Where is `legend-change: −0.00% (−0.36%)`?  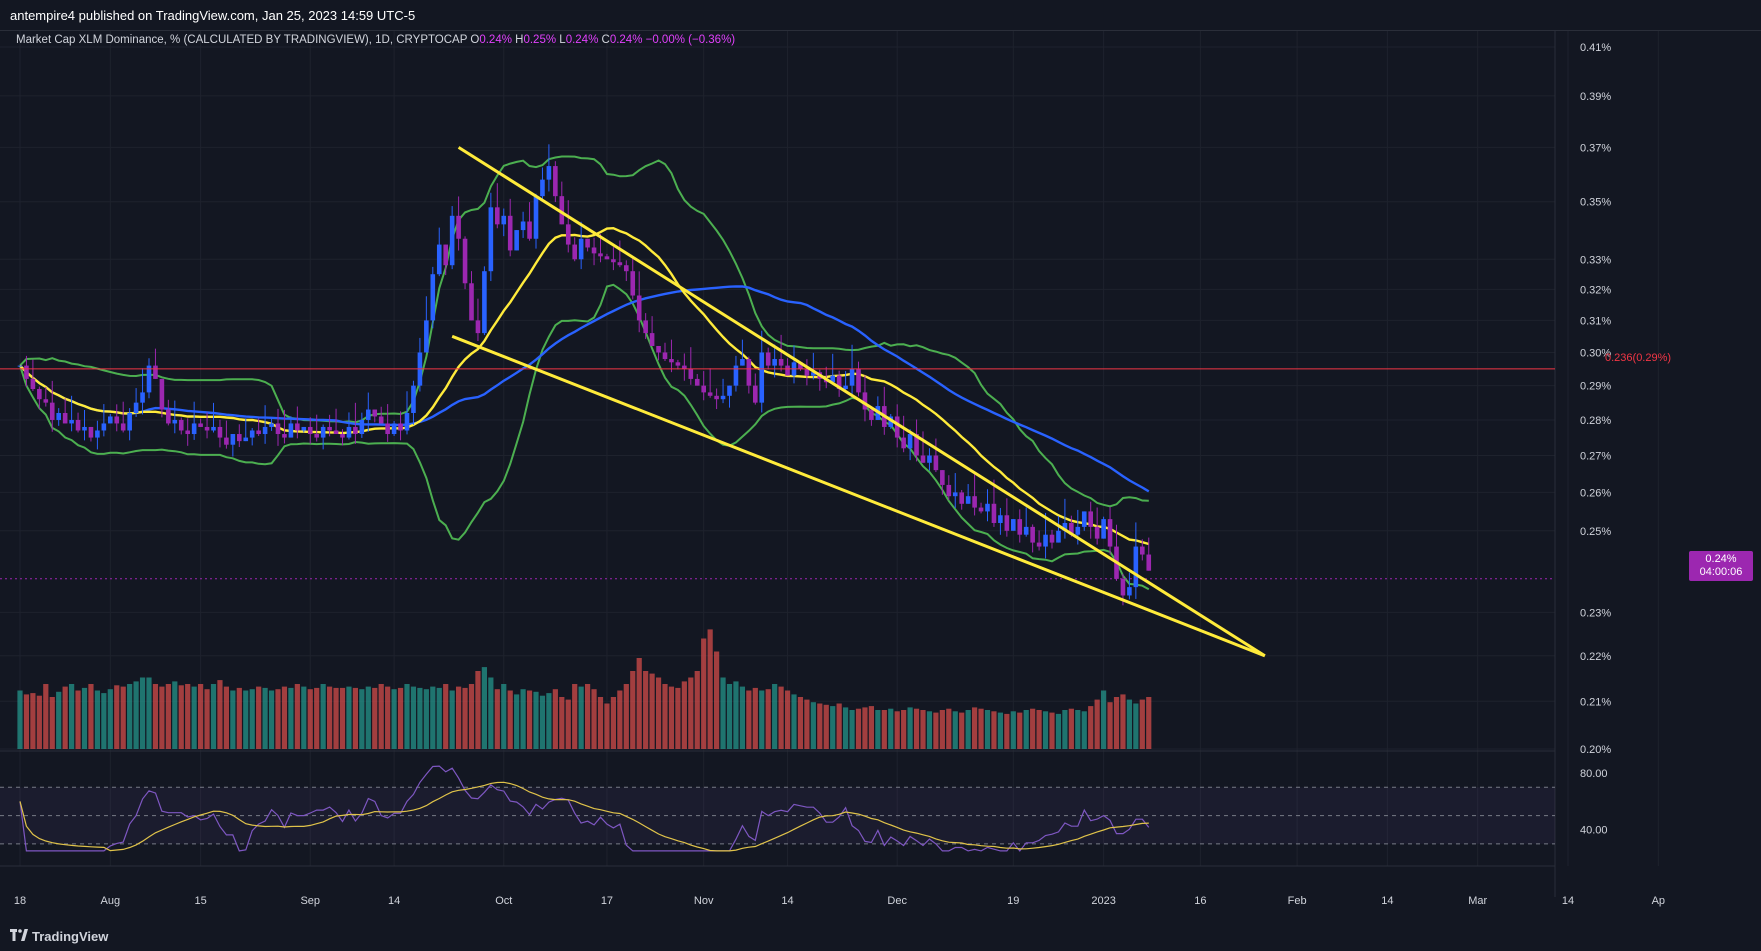 legend-change: −0.00% (−0.36%) is located at coordinates (690, 40).